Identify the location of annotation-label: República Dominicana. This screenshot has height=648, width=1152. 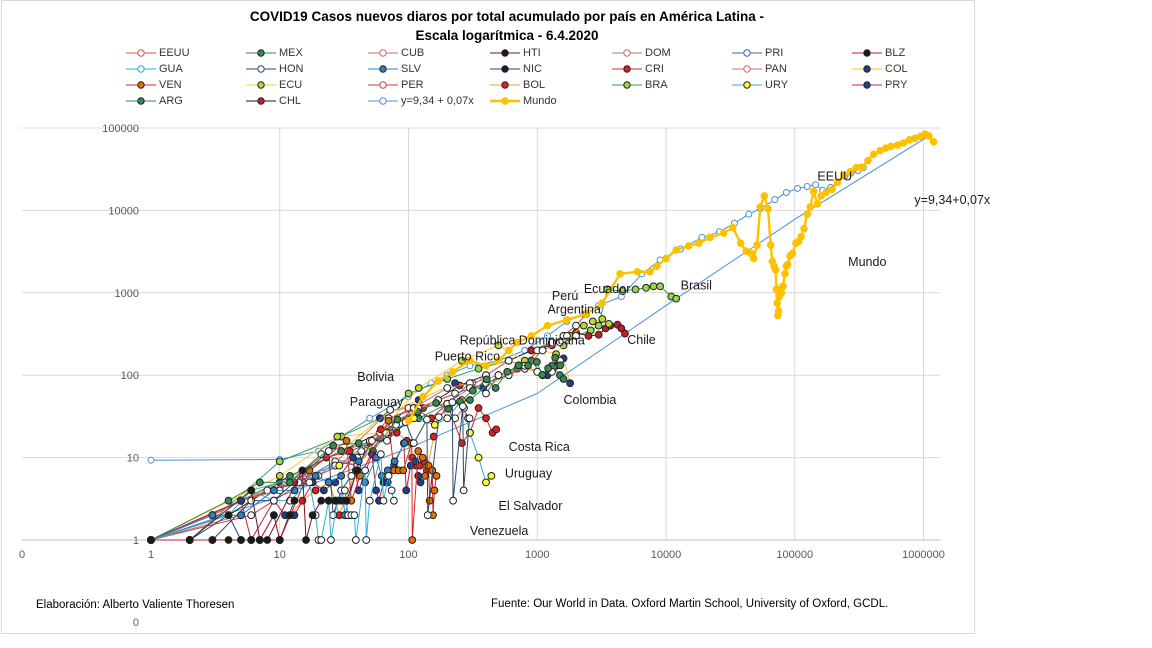
(522, 341).